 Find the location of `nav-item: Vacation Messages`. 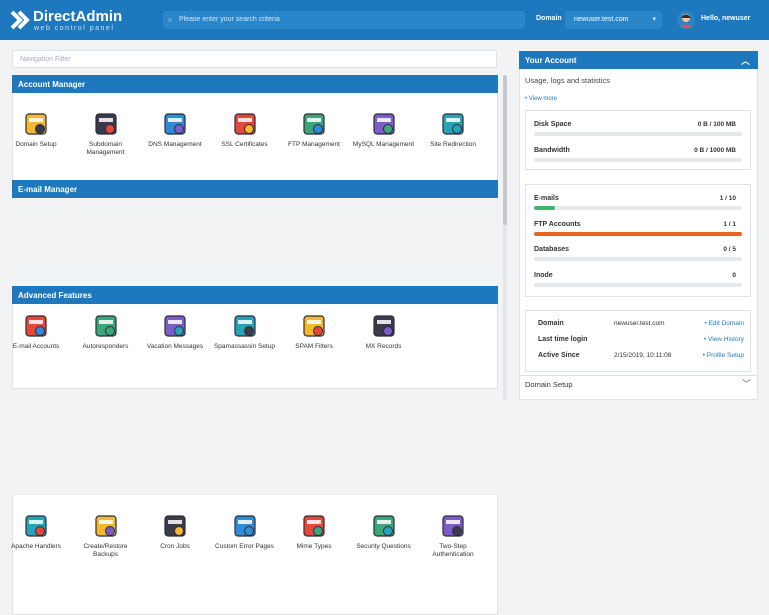

nav-item: Vacation Messages is located at coordinates (175, 332).